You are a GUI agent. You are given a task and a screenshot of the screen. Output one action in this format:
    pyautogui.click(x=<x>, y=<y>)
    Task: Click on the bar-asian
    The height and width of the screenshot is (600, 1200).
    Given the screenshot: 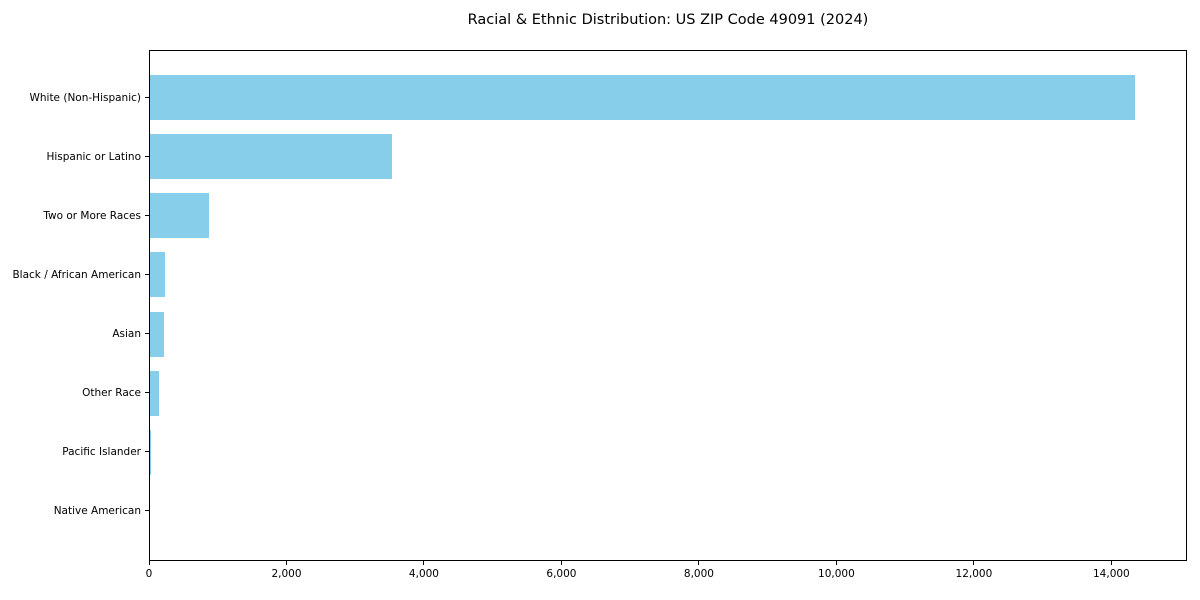 What is the action you would take?
    pyautogui.click(x=157, y=334)
    